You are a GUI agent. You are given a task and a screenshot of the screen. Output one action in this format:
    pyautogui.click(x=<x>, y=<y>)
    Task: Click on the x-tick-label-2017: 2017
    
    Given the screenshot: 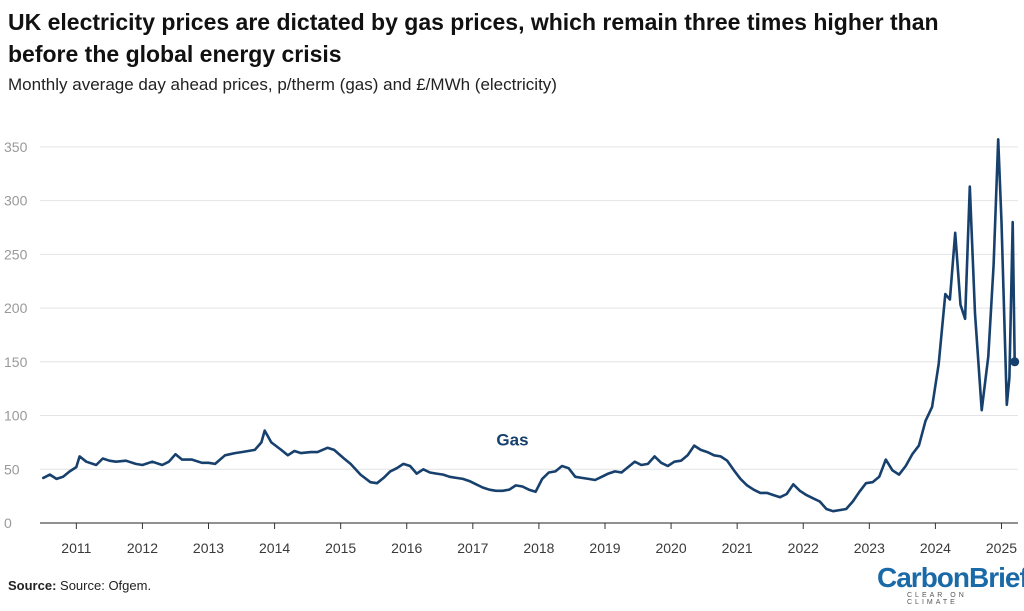 What is the action you would take?
    pyautogui.click(x=472, y=548)
    